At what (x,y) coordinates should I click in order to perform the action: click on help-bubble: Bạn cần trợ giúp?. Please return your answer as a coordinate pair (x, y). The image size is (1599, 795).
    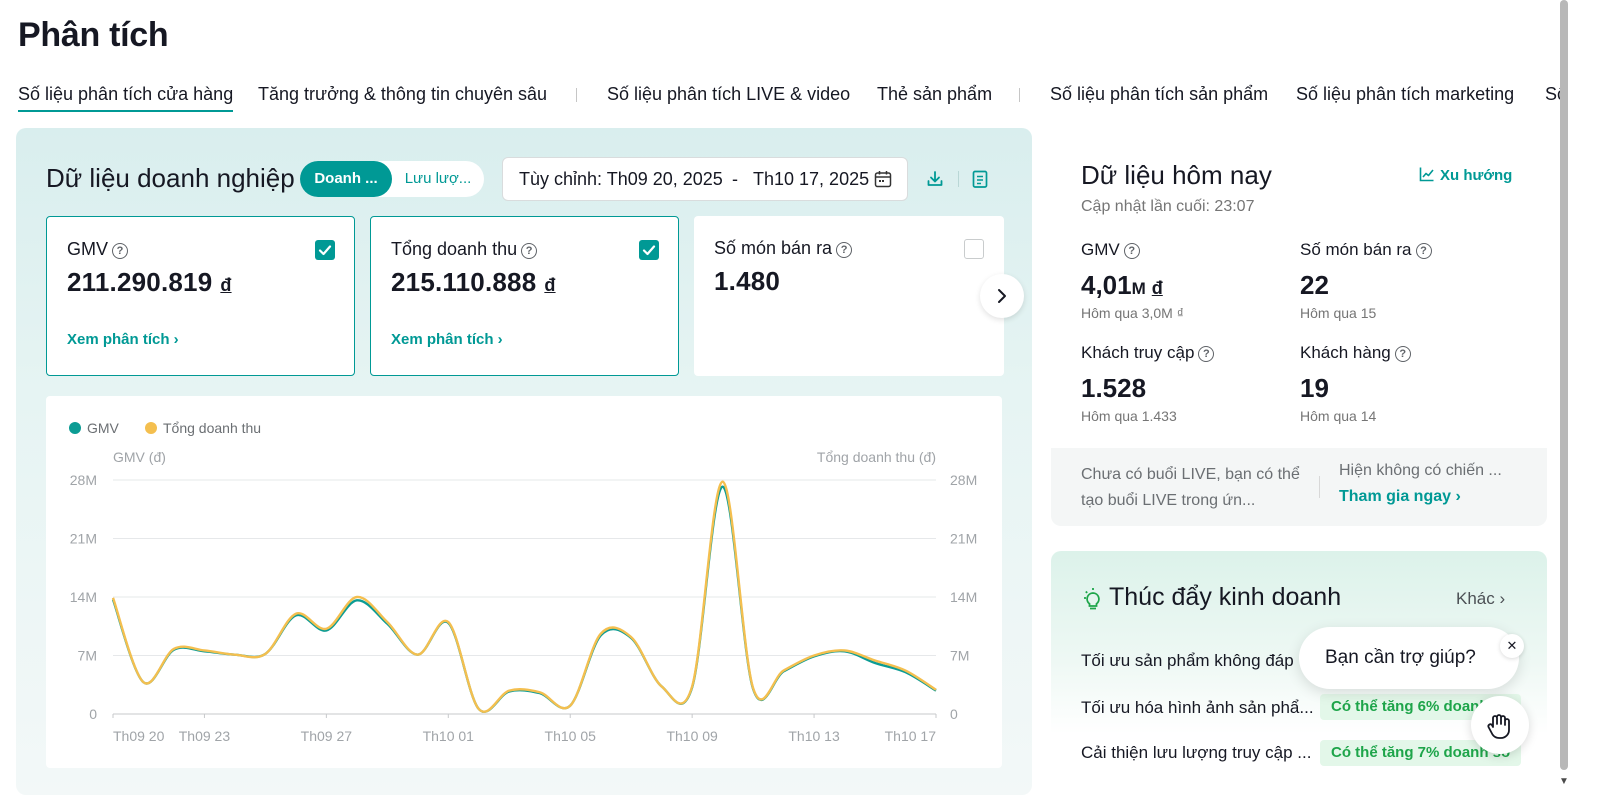
    Looking at the image, I should click on (1409, 658).